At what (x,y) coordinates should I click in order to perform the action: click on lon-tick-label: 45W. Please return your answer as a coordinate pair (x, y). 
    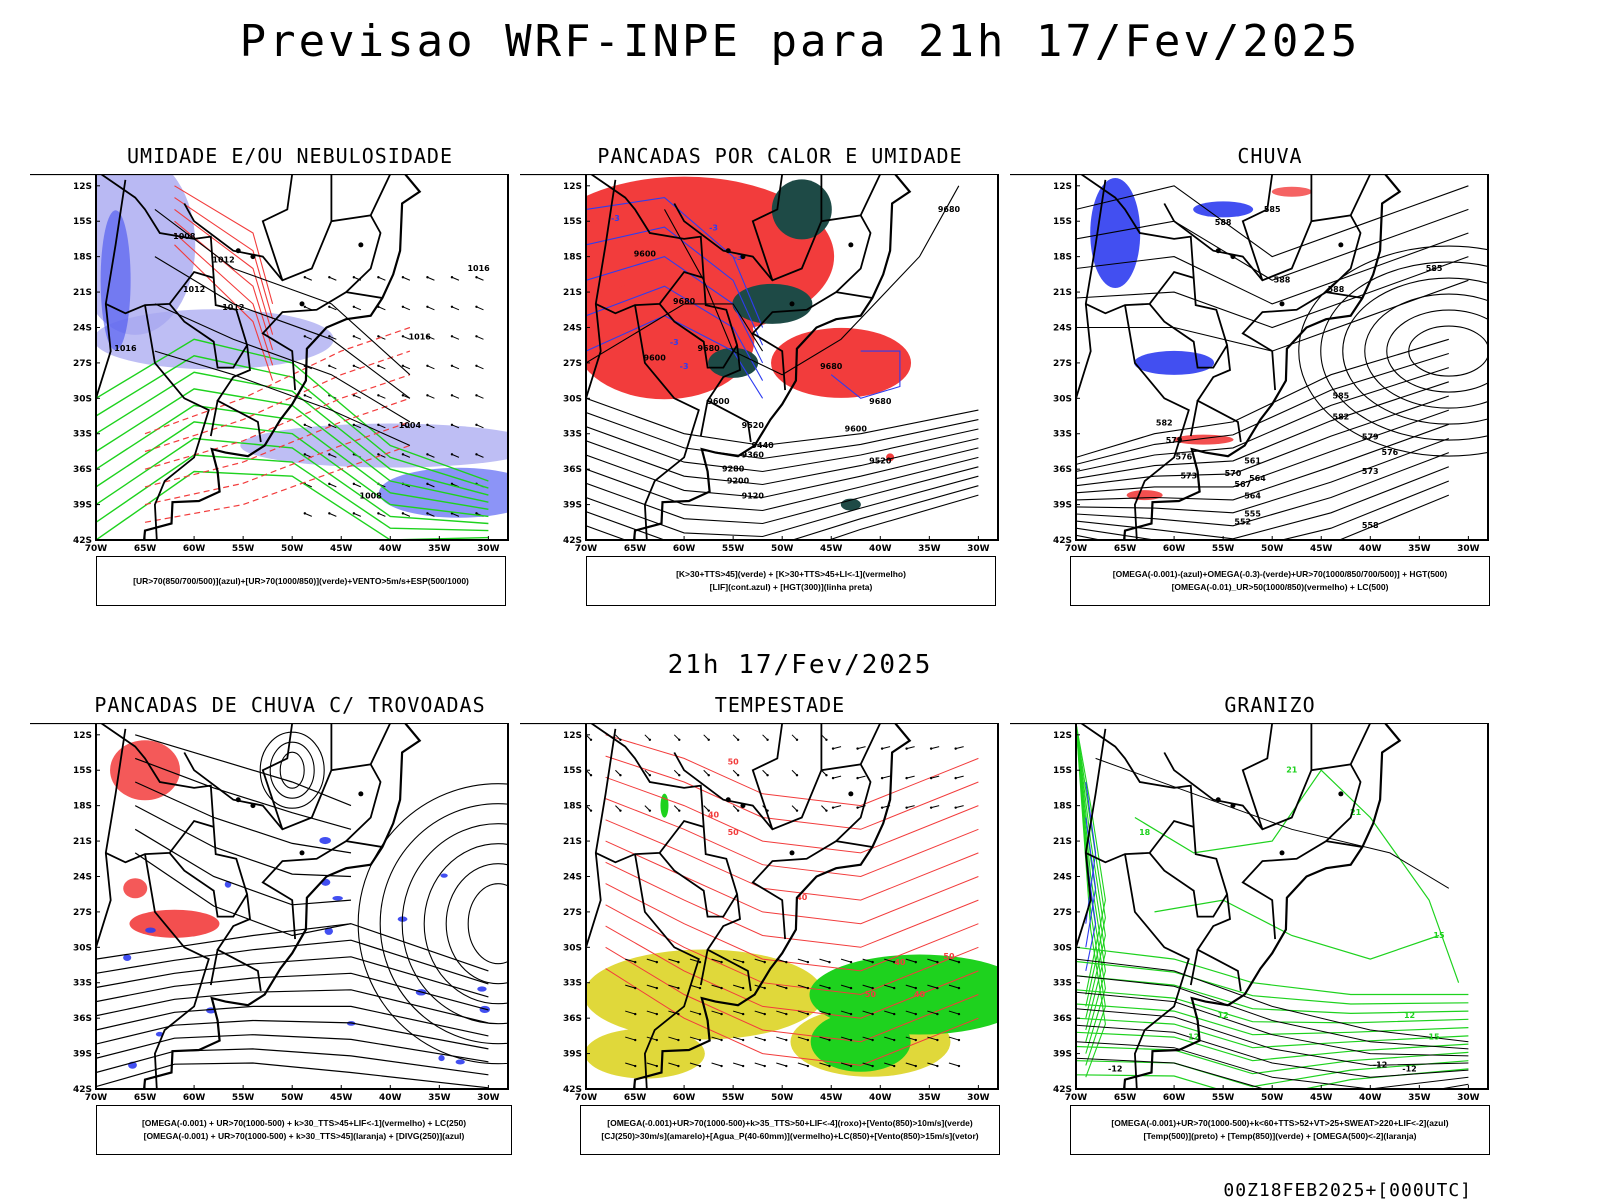
    Looking at the image, I should click on (341, 1098).